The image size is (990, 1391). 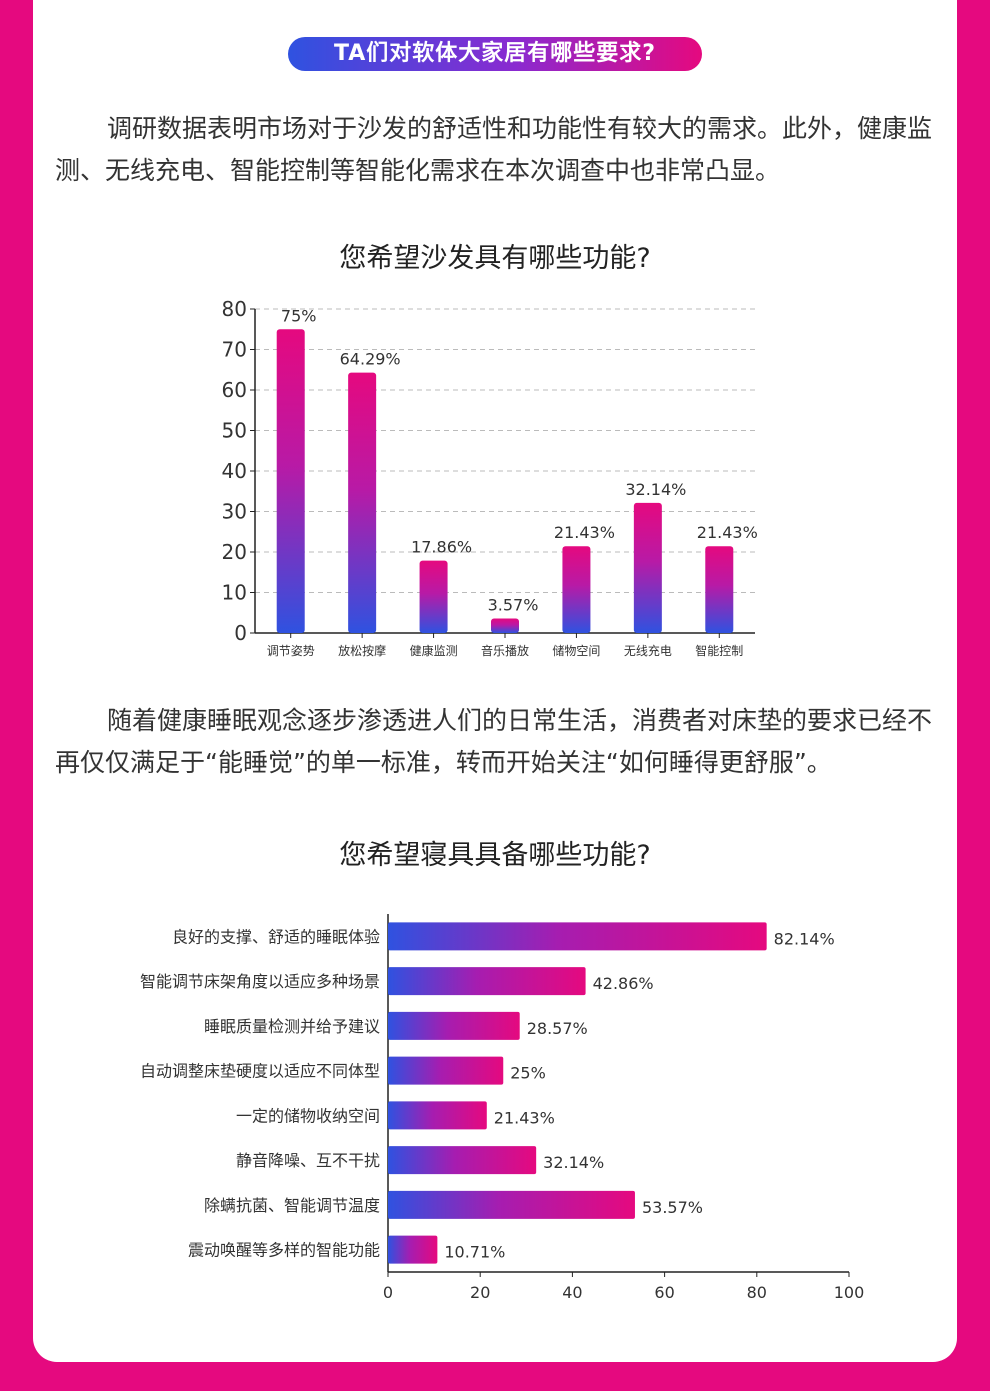 I want to click on y-tick-label: 80, so click(x=234, y=309).